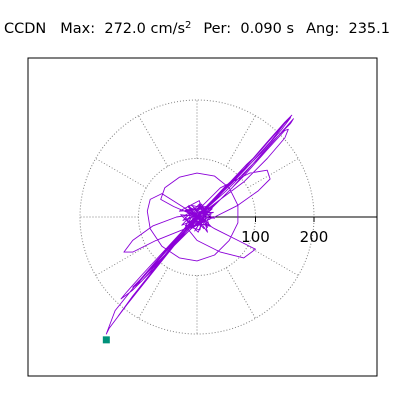 This screenshot has height=400, width=400. I want to click on period-label: Per:, so click(217, 29).